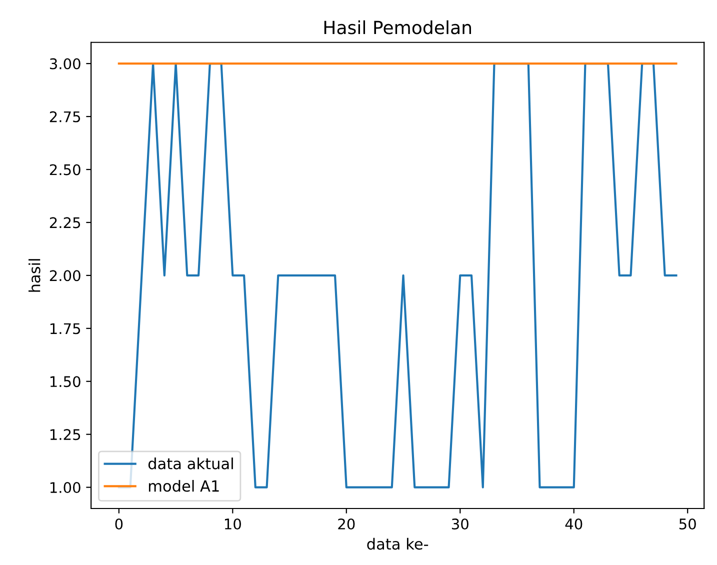 This screenshot has height=565, width=717. Describe the element at coordinates (65, 488) in the screenshot. I see `y-tick-label: 1.00` at that location.